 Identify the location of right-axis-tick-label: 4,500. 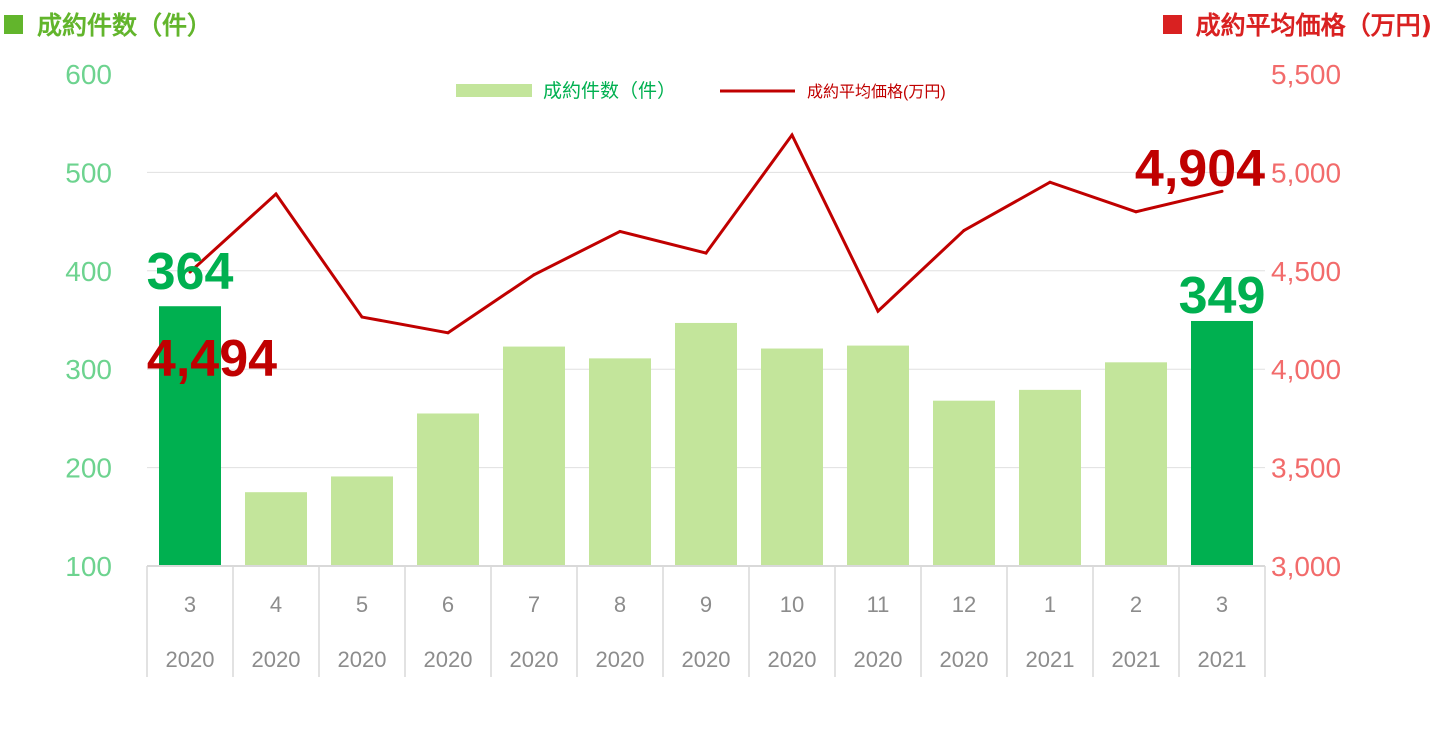
(1306, 271).